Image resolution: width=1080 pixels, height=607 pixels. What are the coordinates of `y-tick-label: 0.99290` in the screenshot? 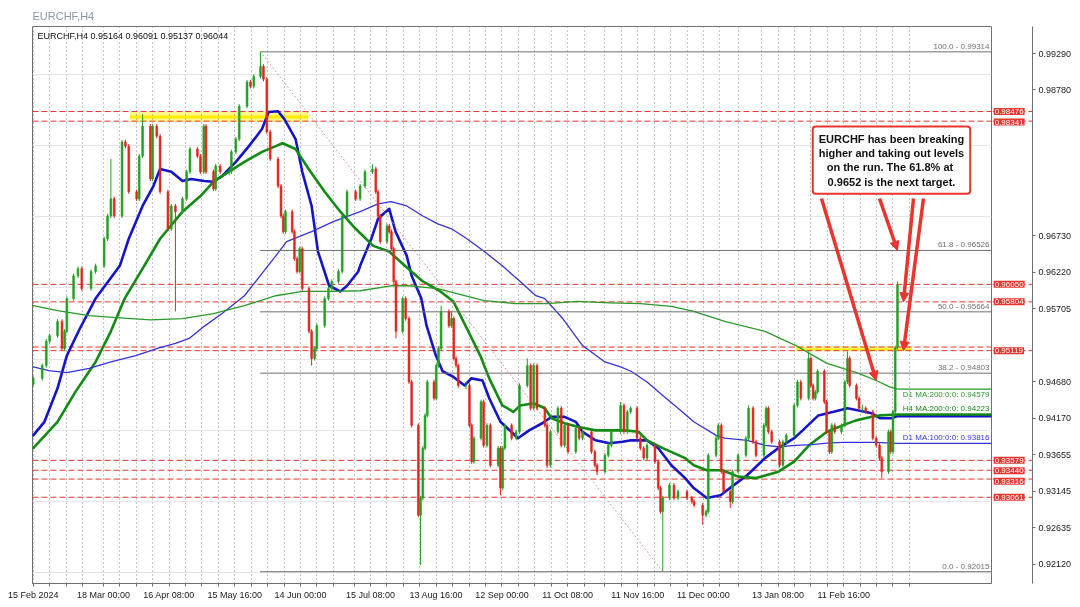 It's located at (1055, 53).